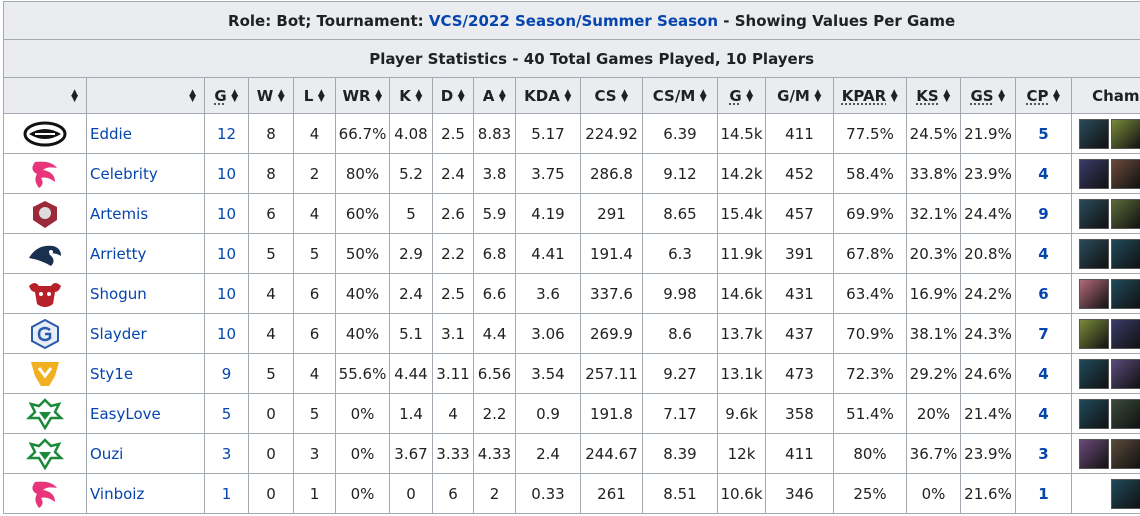 The width and height of the screenshot is (1140, 516). I want to click on champion-pool-link: 6, so click(1043, 293).